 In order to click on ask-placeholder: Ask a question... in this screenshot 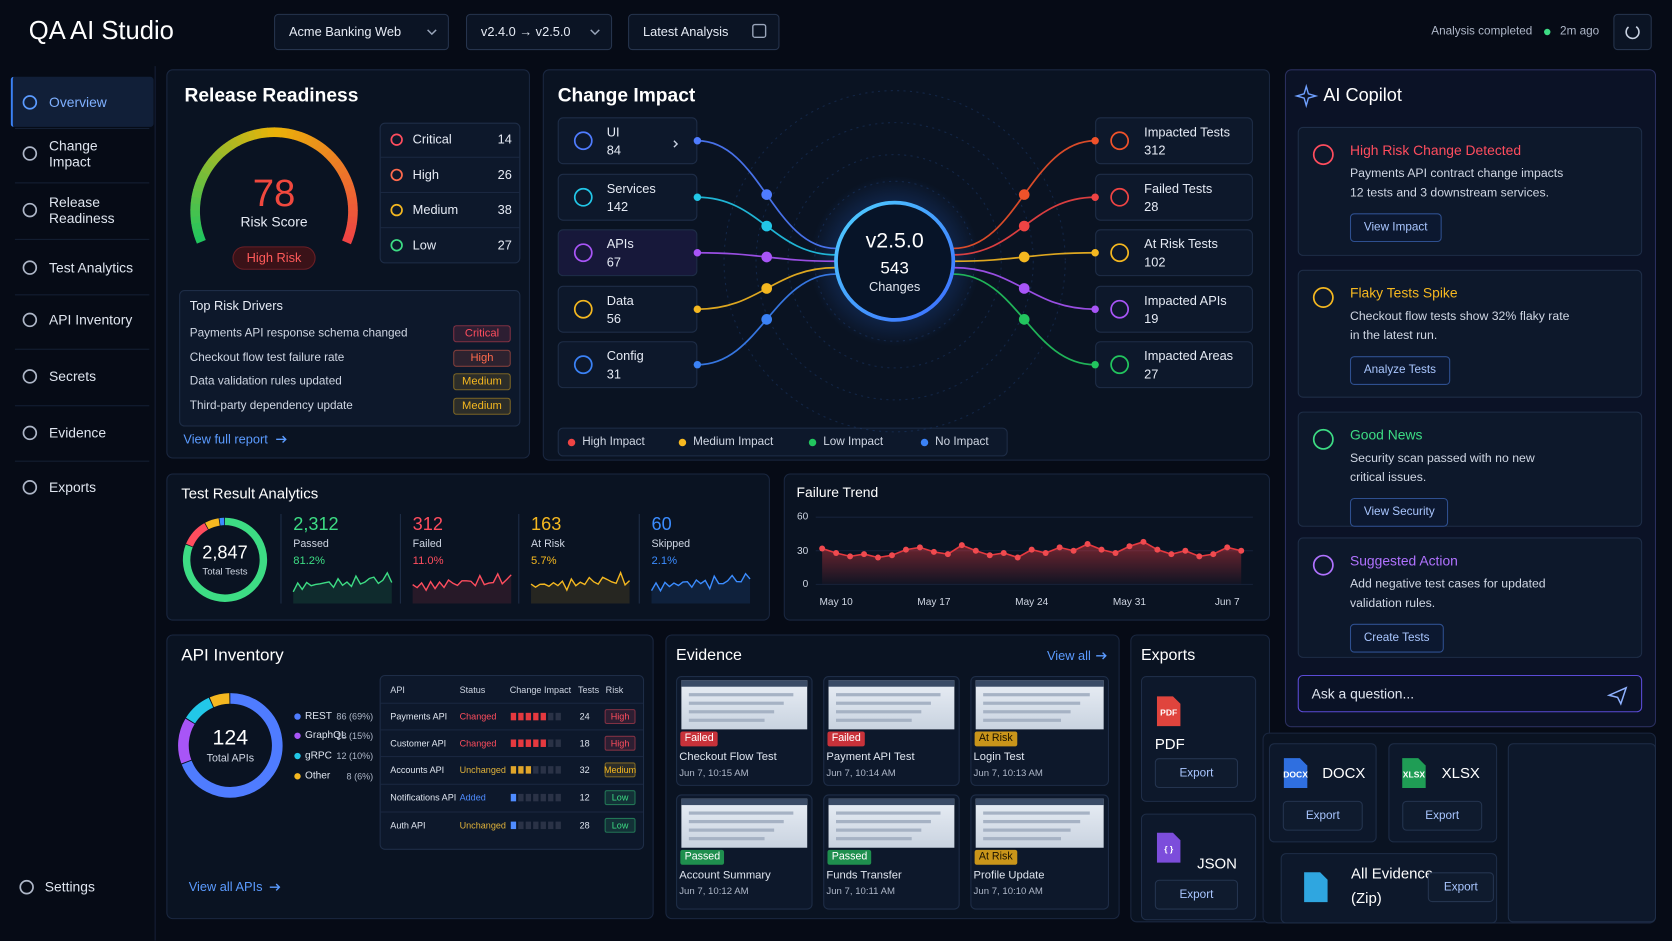, I will do `click(1363, 693)`.